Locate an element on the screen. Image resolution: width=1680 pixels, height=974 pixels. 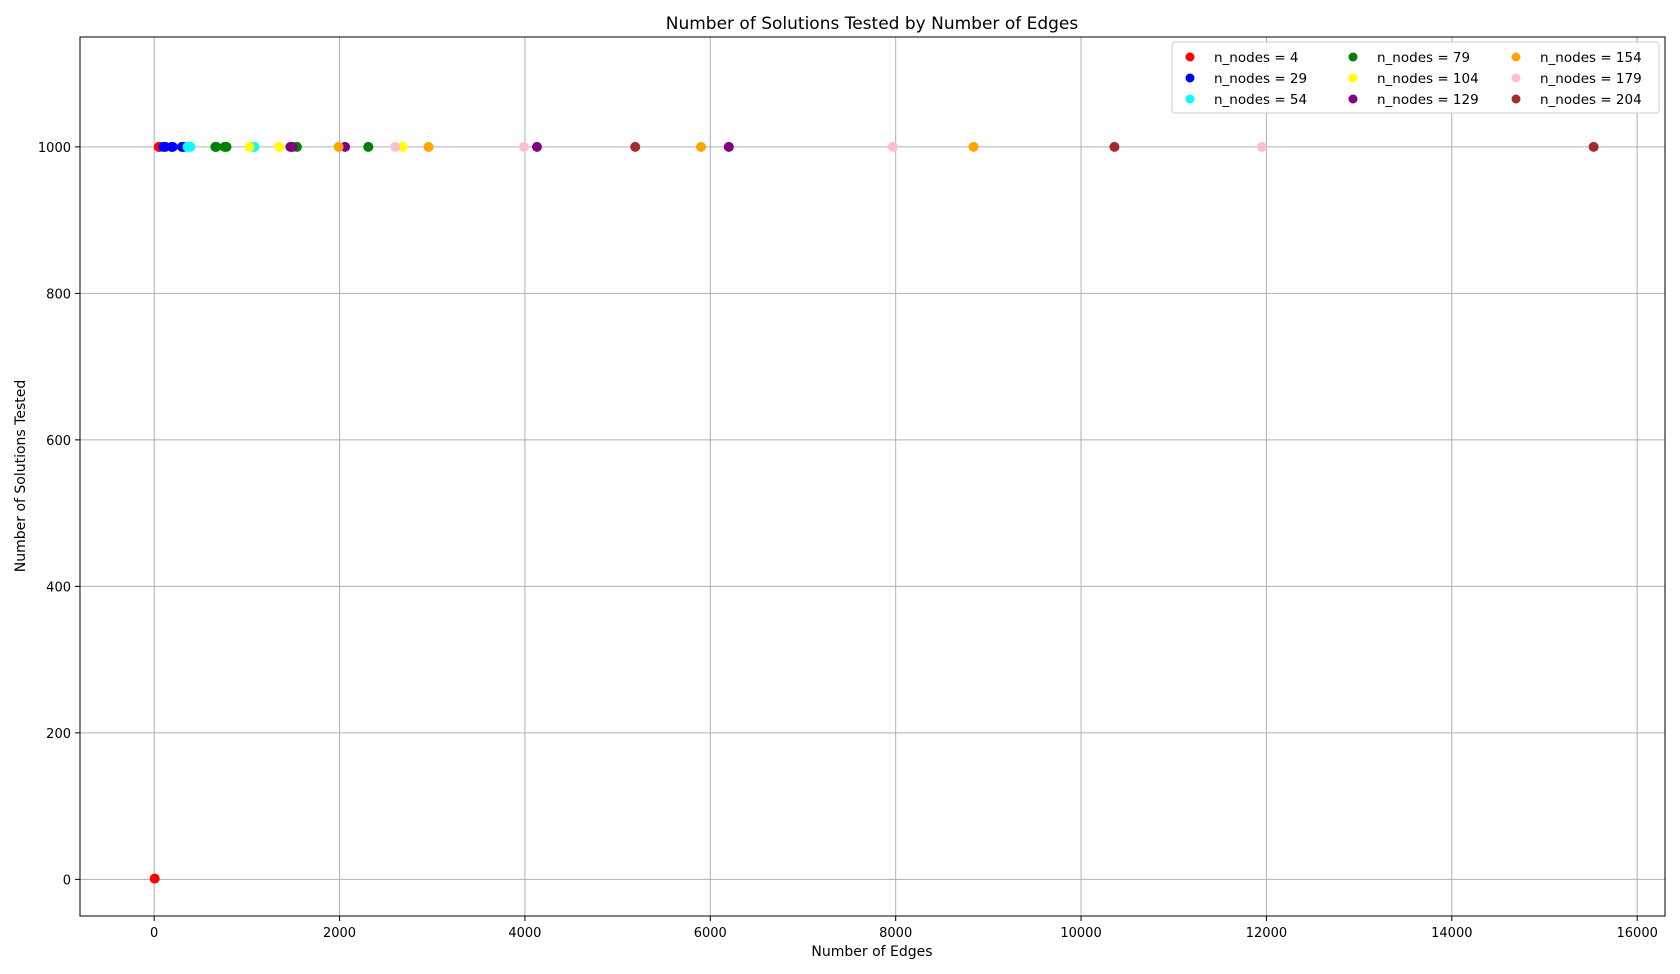
legend-entry: n_nodes = 154 is located at coordinates (1576, 58).